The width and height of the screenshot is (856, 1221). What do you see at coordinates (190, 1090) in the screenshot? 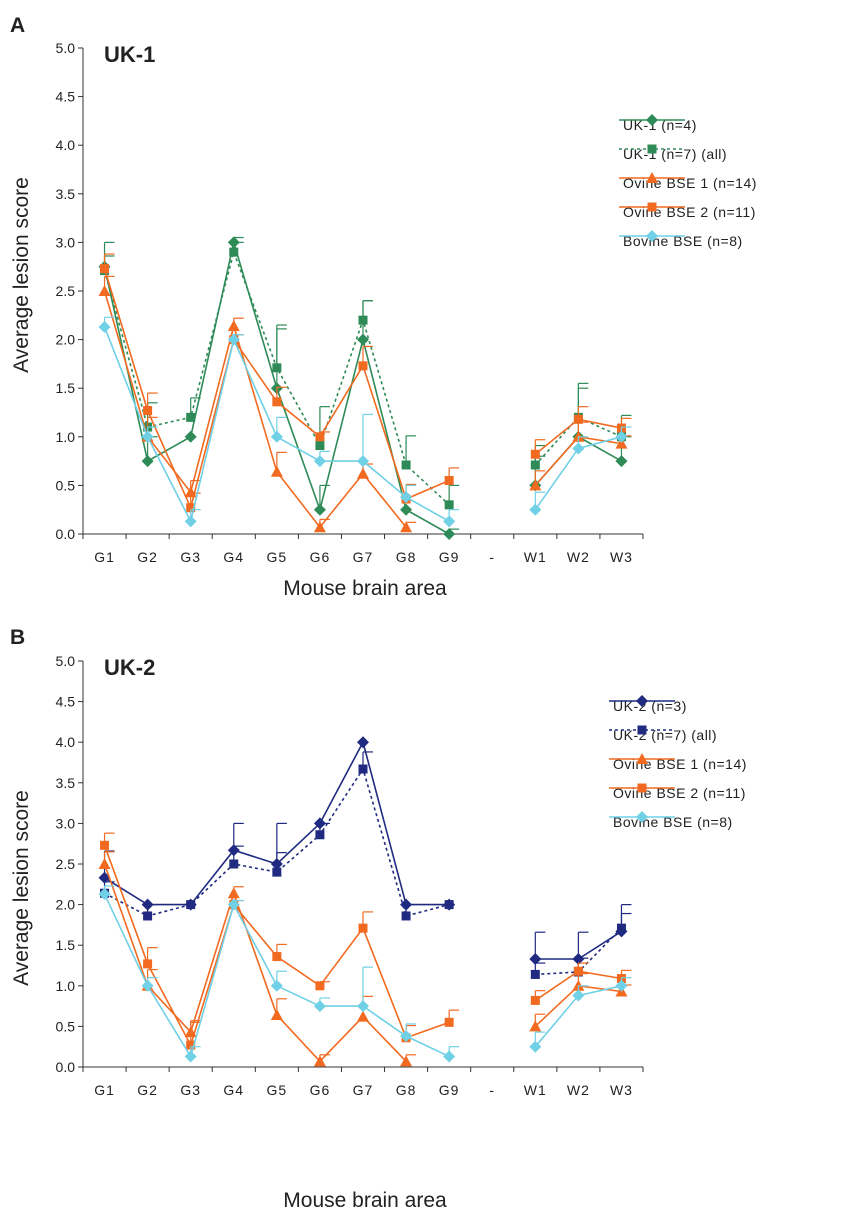
I see `x-tick-label: G3` at bounding box center [190, 1090].